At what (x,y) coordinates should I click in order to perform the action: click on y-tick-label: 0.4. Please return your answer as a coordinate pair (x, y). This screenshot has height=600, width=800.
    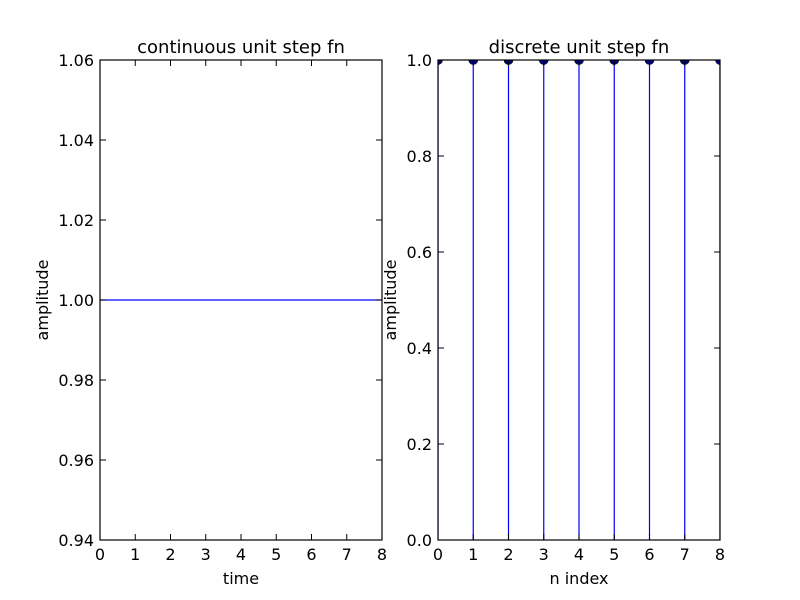
    Looking at the image, I should click on (419, 348).